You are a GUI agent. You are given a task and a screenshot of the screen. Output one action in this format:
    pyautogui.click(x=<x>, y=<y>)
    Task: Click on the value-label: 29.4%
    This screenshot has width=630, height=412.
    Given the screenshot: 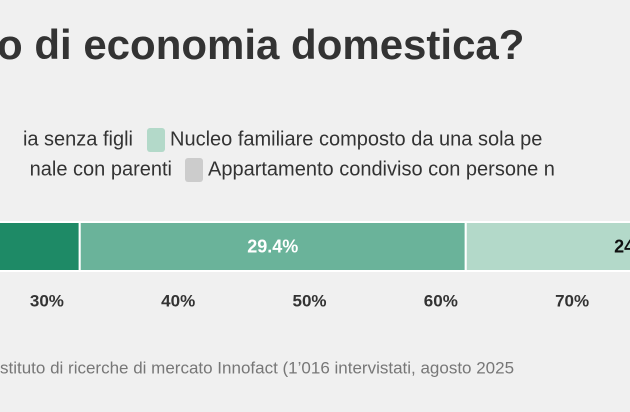 What is the action you would take?
    pyautogui.click(x=272, y=246)
    